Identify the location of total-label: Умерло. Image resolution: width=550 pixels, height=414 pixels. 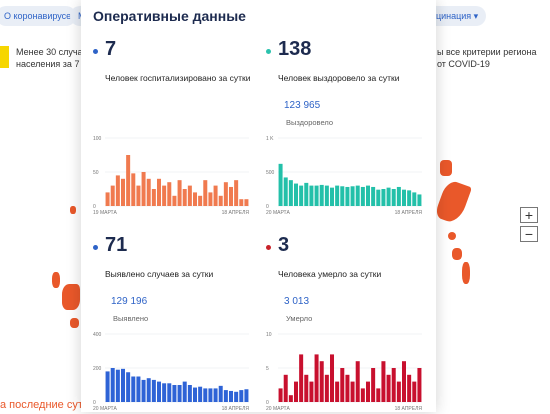
(299, 318).